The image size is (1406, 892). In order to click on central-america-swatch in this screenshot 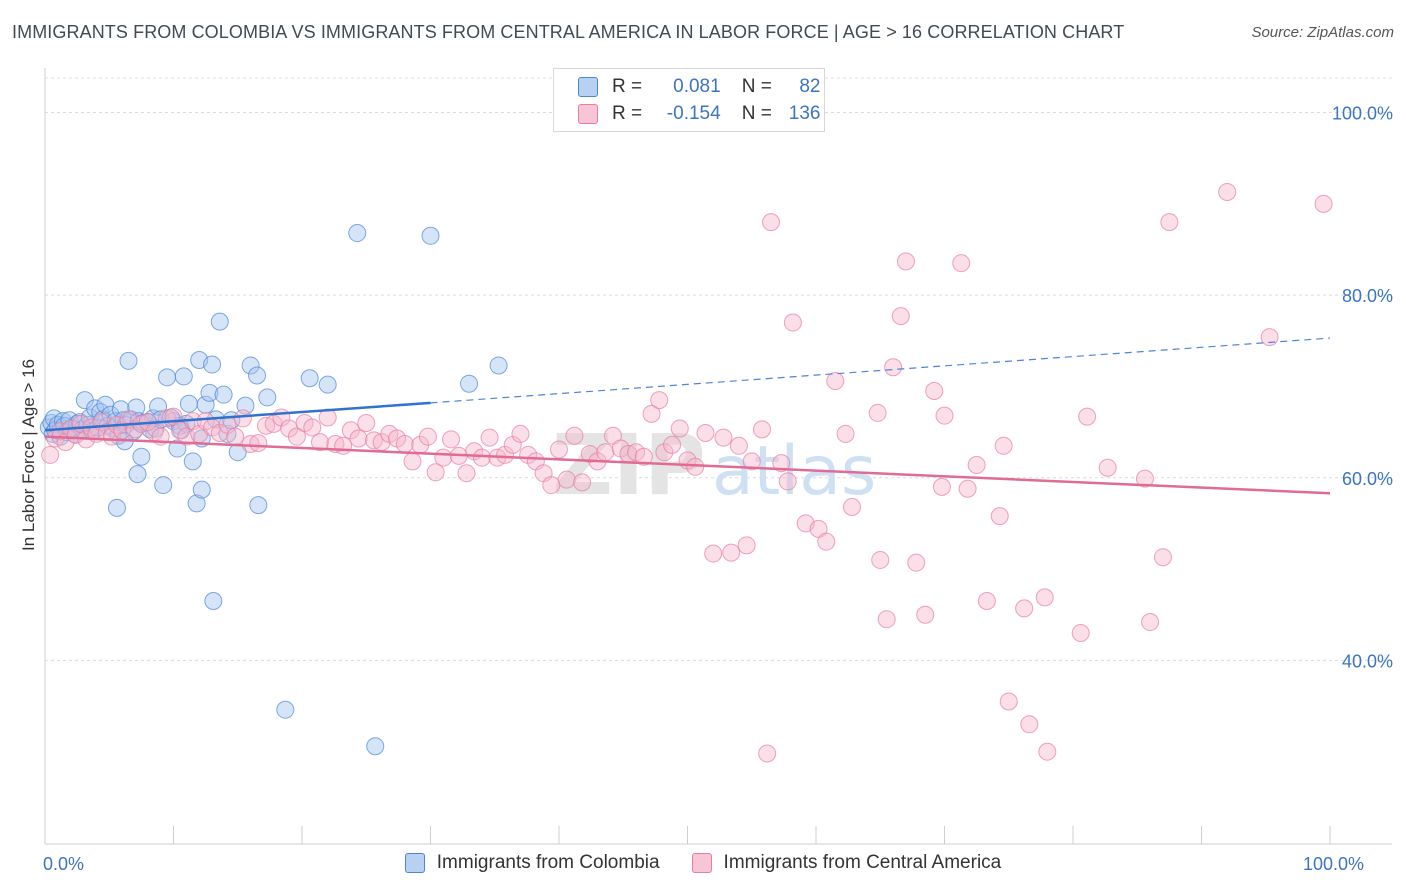, I will do `click(588, 114)`.